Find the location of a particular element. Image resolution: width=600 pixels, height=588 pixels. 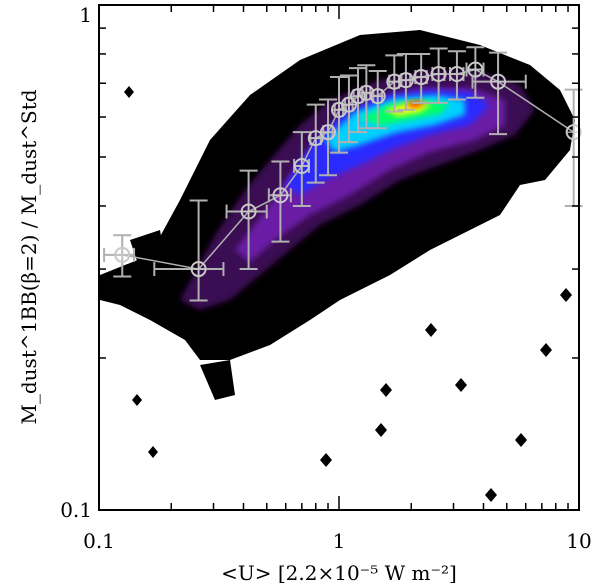

x-tick-label: 10 is located at coordinates (578, 541).